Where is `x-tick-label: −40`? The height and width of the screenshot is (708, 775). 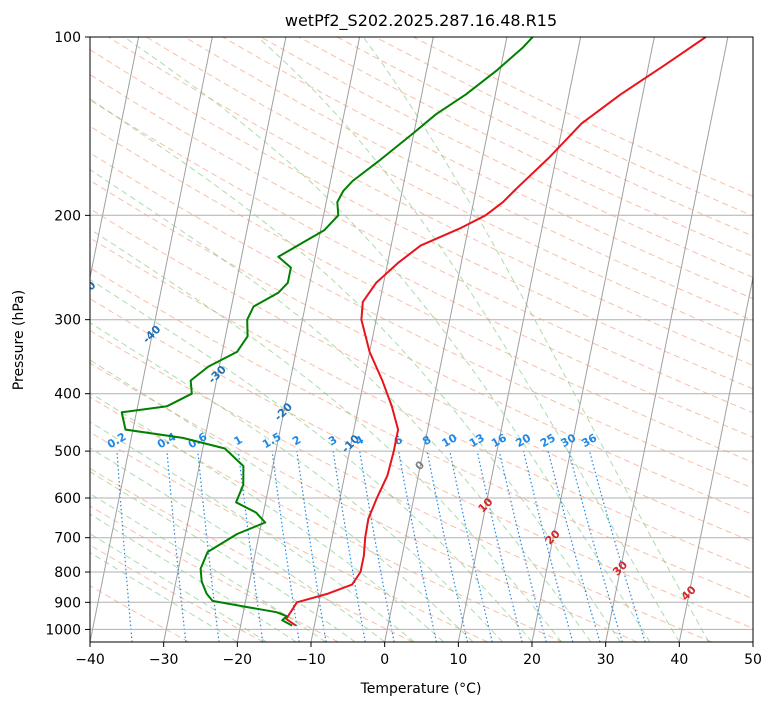
x-tick-label: −40 is located at coordinates (90, 660).